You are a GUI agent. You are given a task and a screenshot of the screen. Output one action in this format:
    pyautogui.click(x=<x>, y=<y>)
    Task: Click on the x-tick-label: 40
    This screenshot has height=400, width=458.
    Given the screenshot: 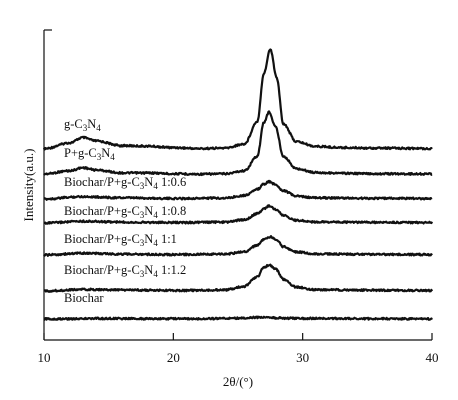 What is the action you would take?
    pyautogui.click(x=432, y=357)
    